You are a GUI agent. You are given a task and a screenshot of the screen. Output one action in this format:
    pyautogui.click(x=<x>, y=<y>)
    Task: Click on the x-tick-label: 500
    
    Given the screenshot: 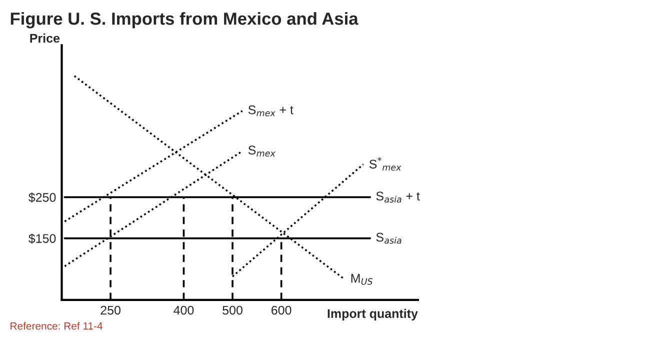 What is the action you would take?
    pyautogui.click(x=232, y=310)
    